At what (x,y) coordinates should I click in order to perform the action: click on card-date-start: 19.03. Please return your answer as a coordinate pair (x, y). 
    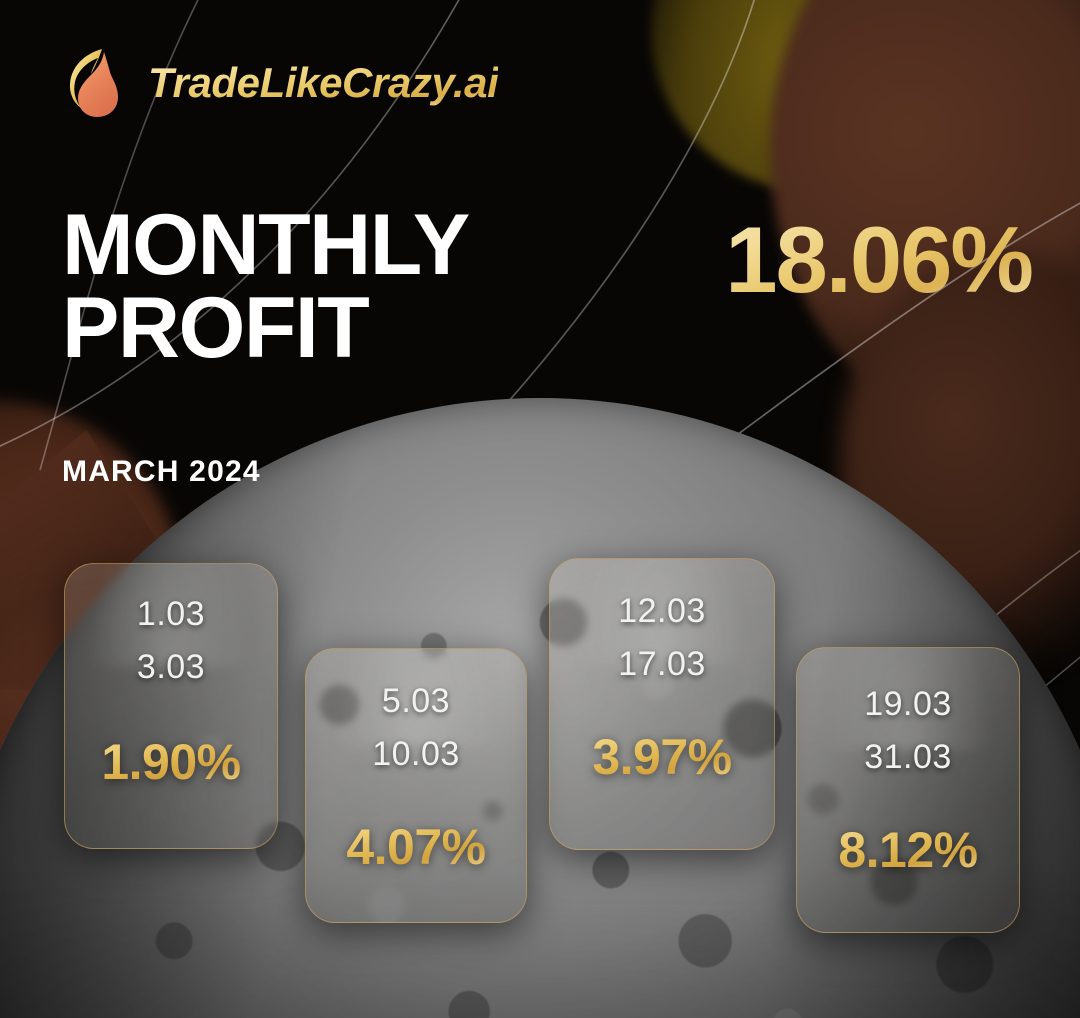
    Looking at the image, I should click on (908, 704).